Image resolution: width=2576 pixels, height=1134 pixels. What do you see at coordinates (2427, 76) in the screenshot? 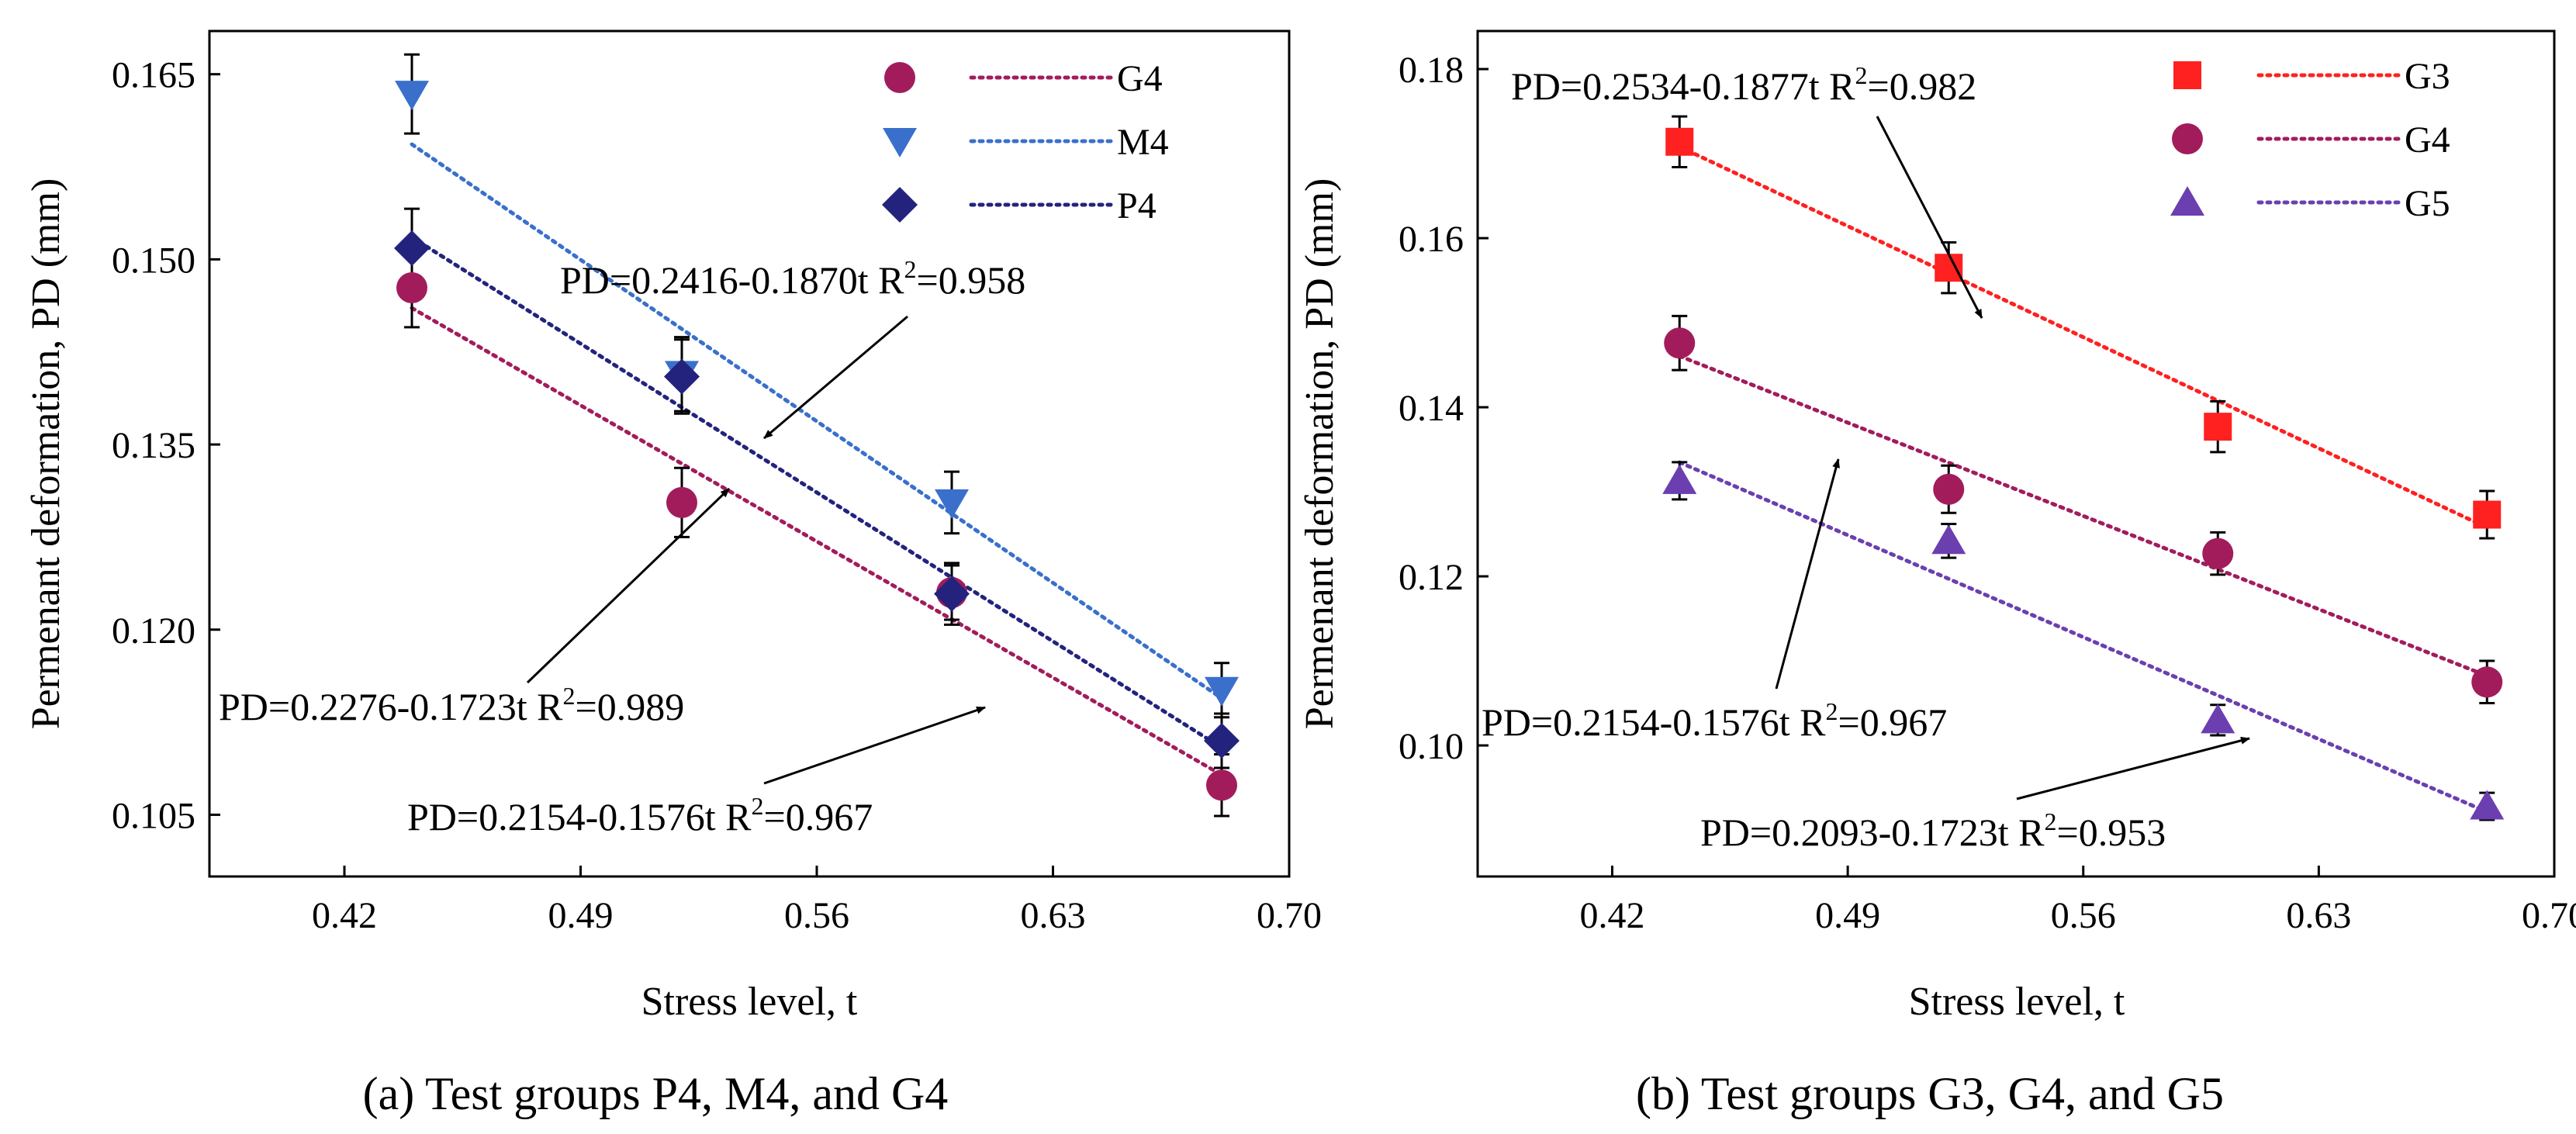
I see `legend-label-g3: G3` at bounding box center [2427, 76].